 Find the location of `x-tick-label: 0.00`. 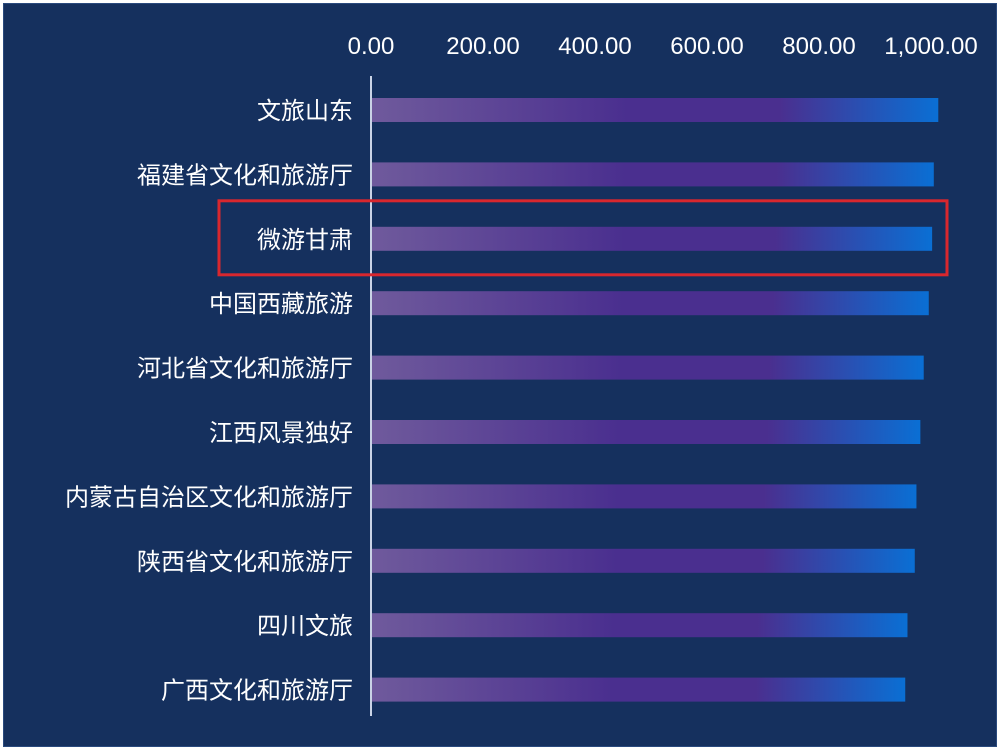

x-tick-label: 0.00 is located at coordinates (371, 46).